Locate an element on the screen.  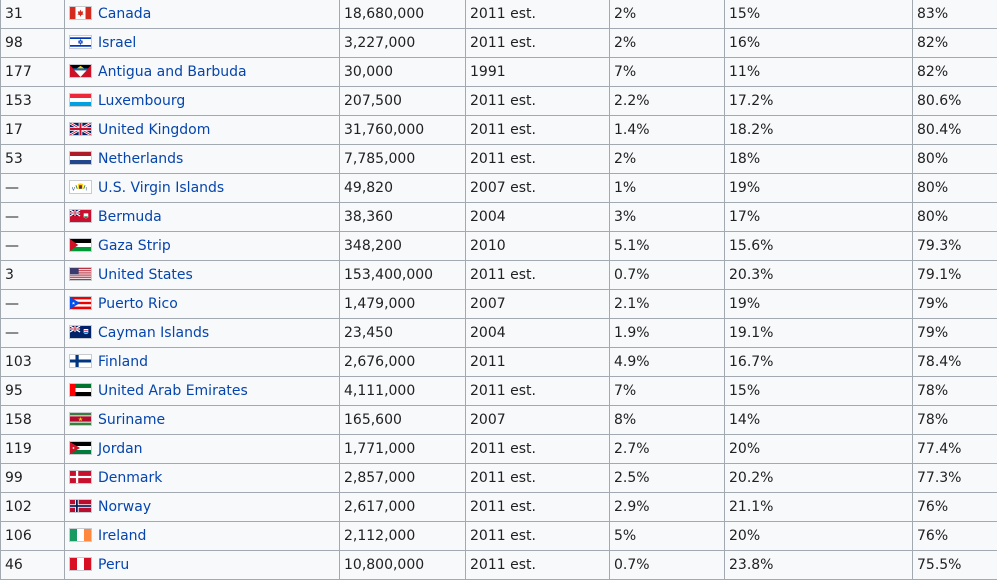
labor-force-cell: 23,450 is located at coordinates (402, 333).